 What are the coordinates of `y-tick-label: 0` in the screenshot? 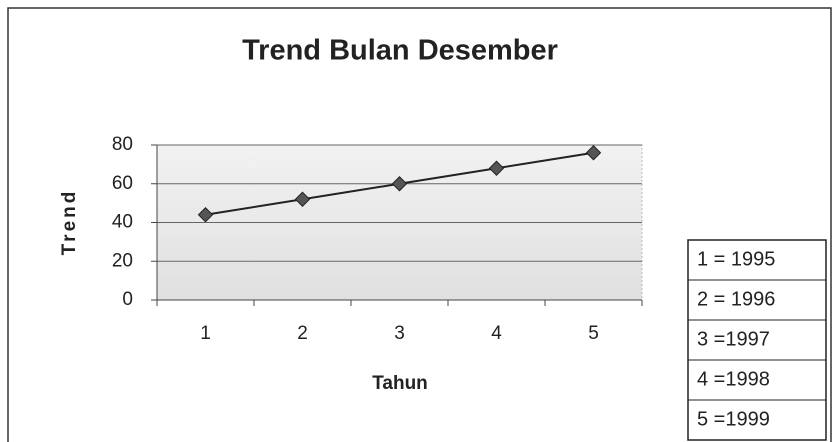 It's located at (127, 299).